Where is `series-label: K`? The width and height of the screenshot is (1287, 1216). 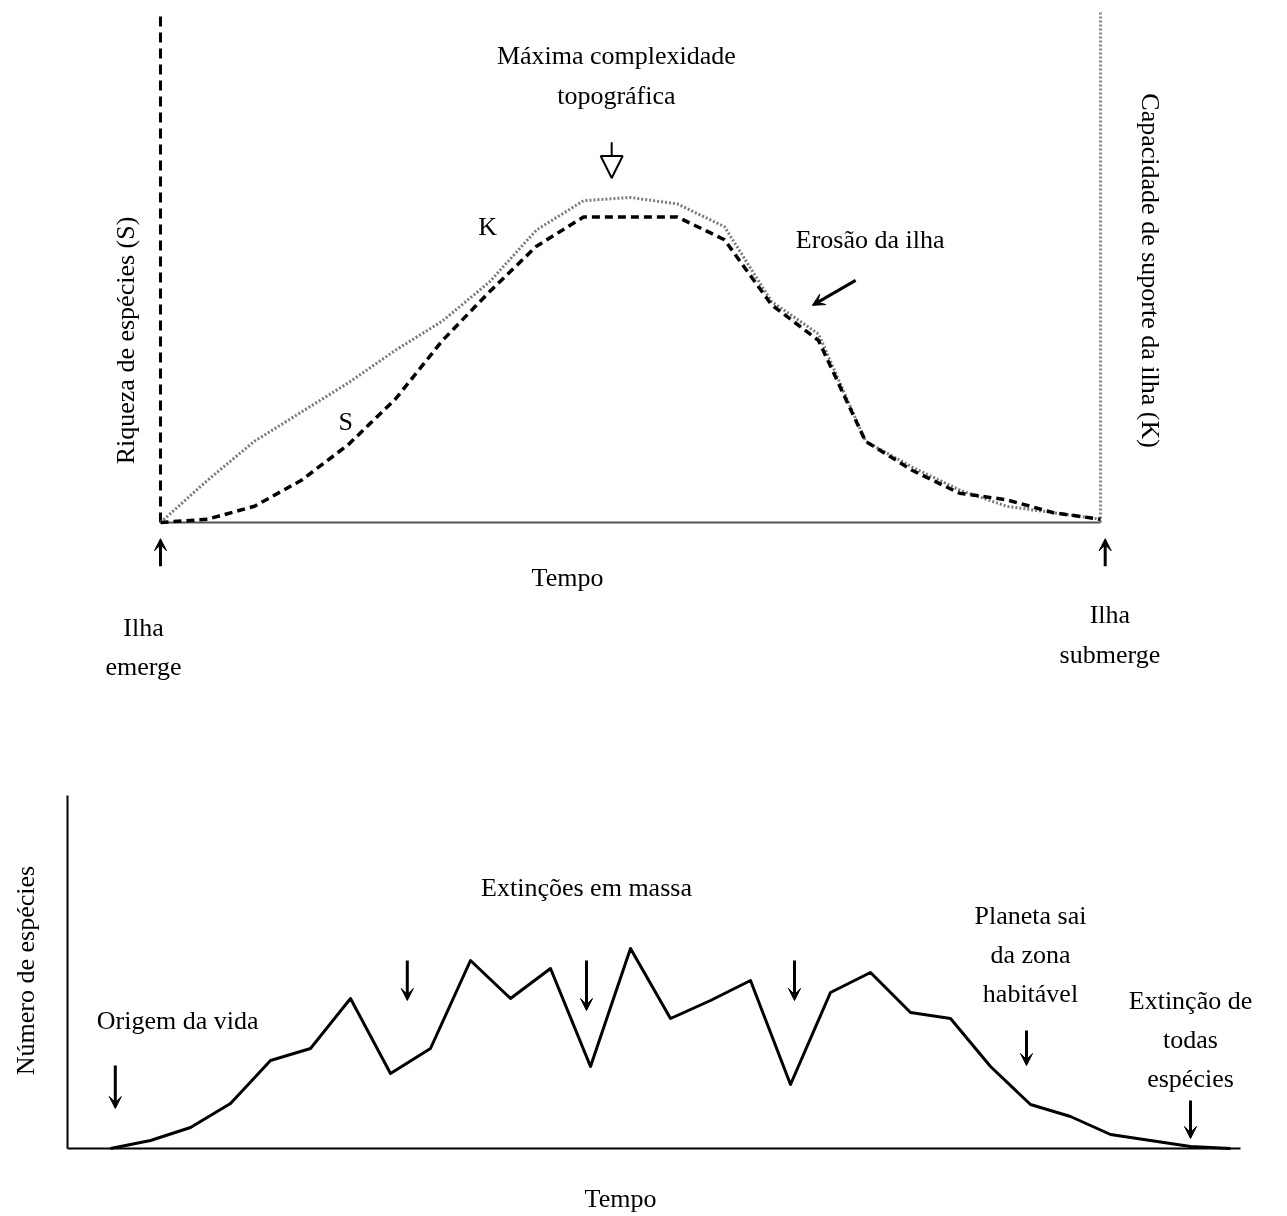 series-label: K is located at coordinates (488, 227).